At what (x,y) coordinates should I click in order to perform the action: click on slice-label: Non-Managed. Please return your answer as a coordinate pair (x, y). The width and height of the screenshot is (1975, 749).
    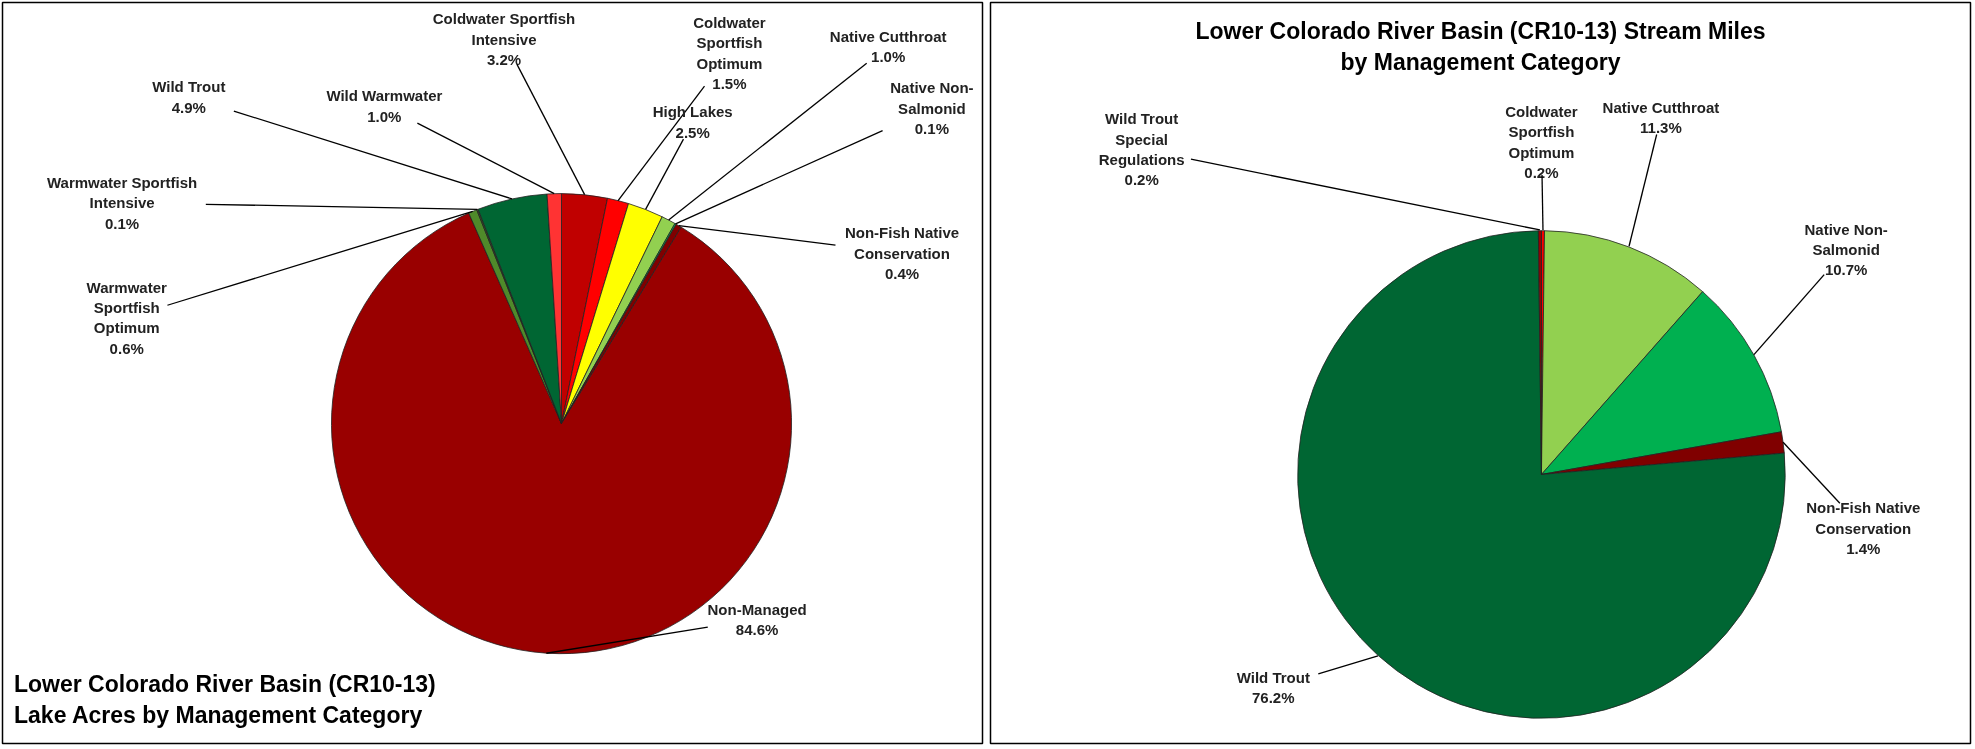
    Looking at the image, I should click on (757, 609).